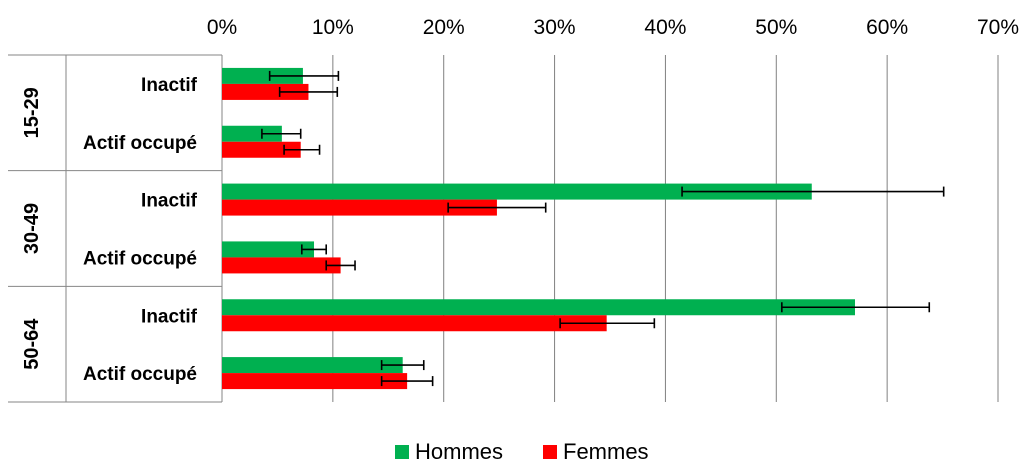  Describe the element at coordinates (522, 450) in the screenshot. I see `legend: Hommes Femmes` at that location.